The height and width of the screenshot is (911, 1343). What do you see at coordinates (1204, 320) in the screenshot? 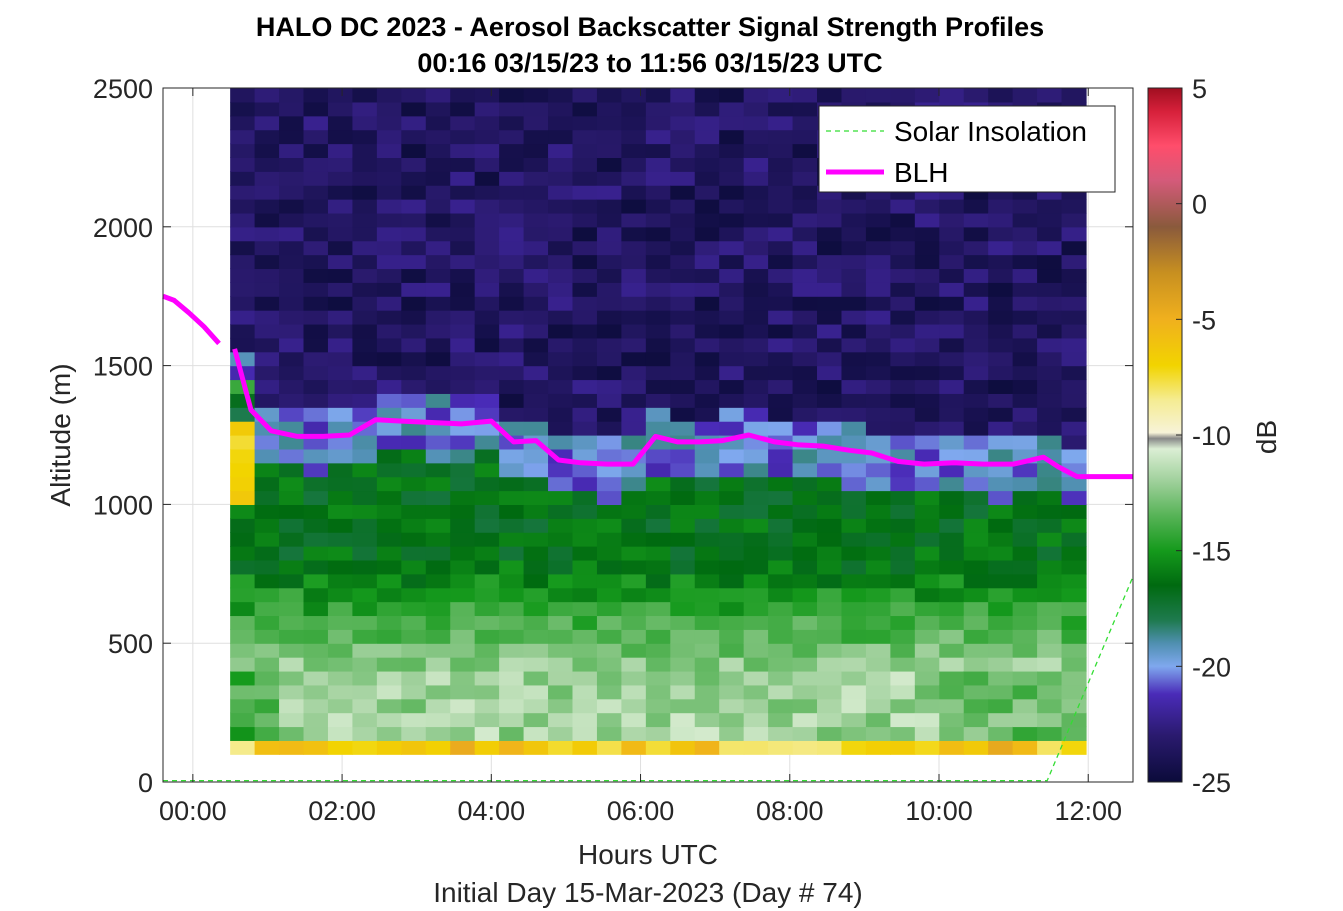
I see `colorbar-tick-label: -5` at bounding box center [1204, 320].